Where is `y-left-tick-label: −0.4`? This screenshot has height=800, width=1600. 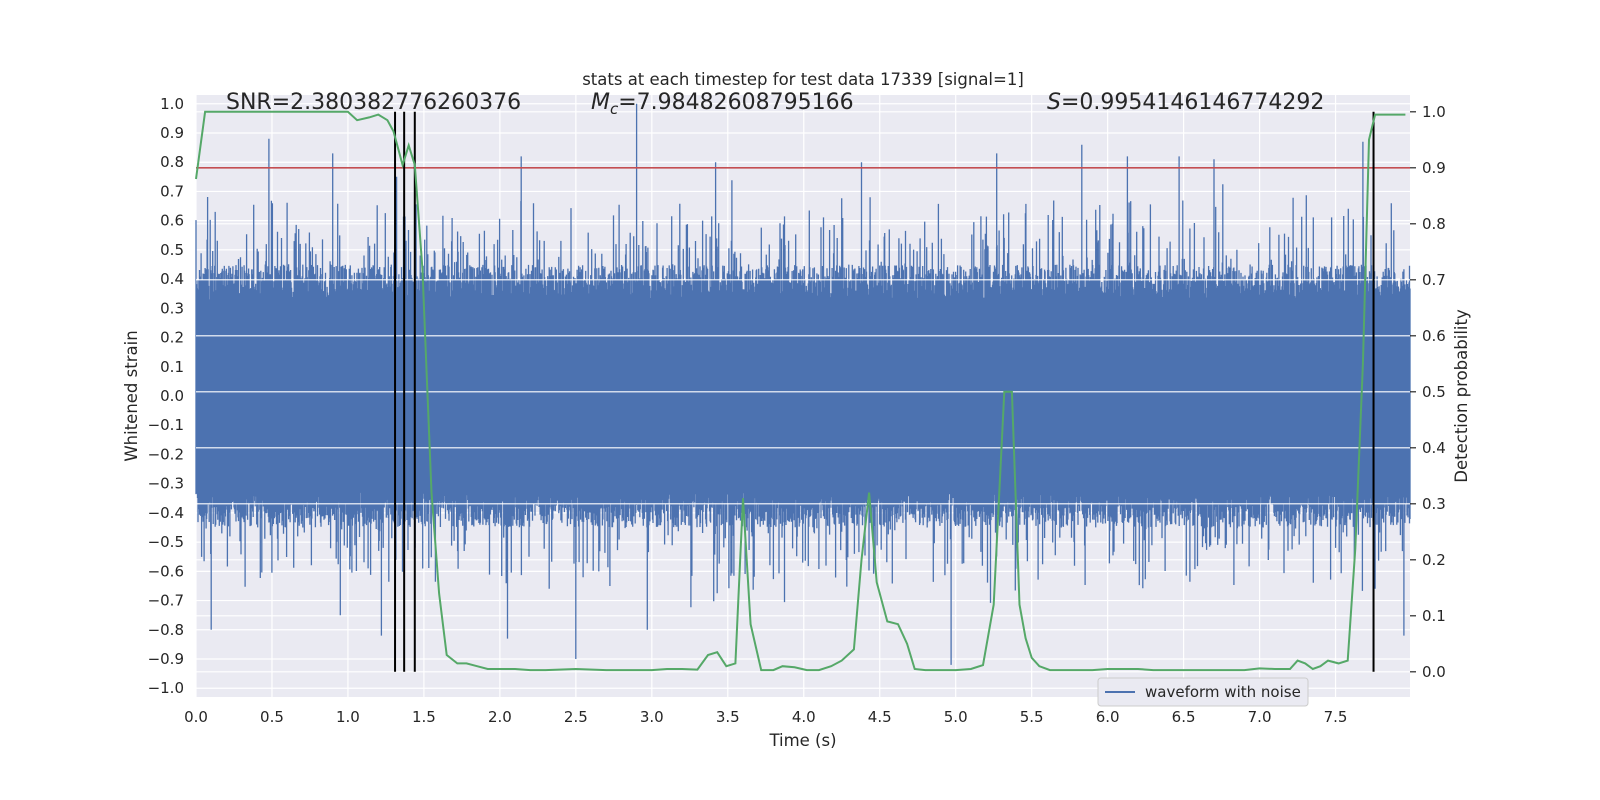 y-left-tick-label: −0.4 is located at coordinates (166, 513).